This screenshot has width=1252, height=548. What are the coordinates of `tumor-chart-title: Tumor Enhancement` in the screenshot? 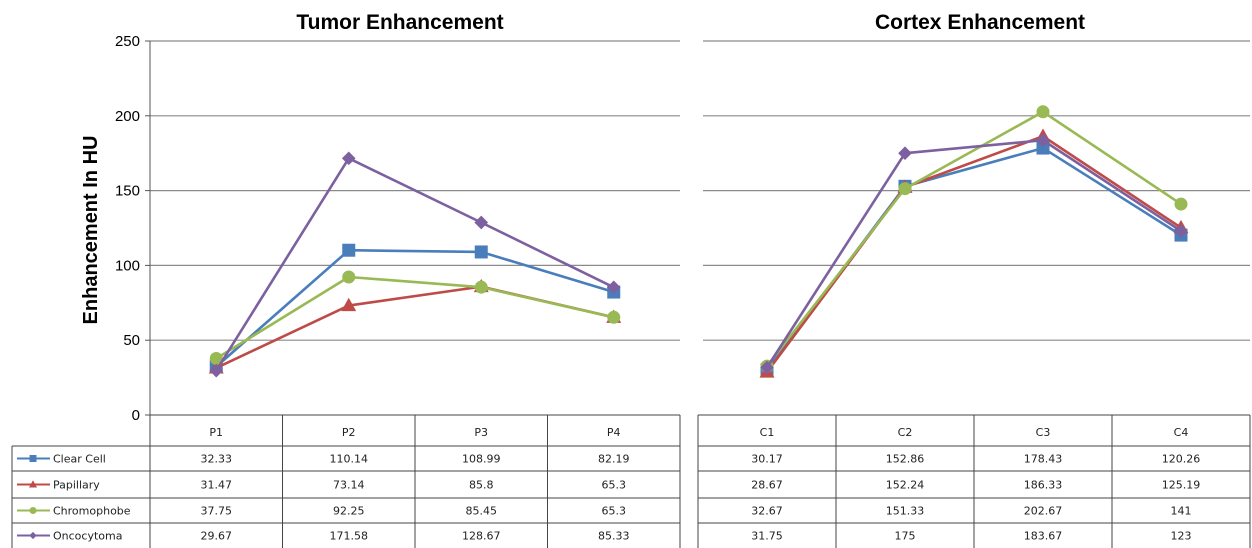 It's located at (399, 22).